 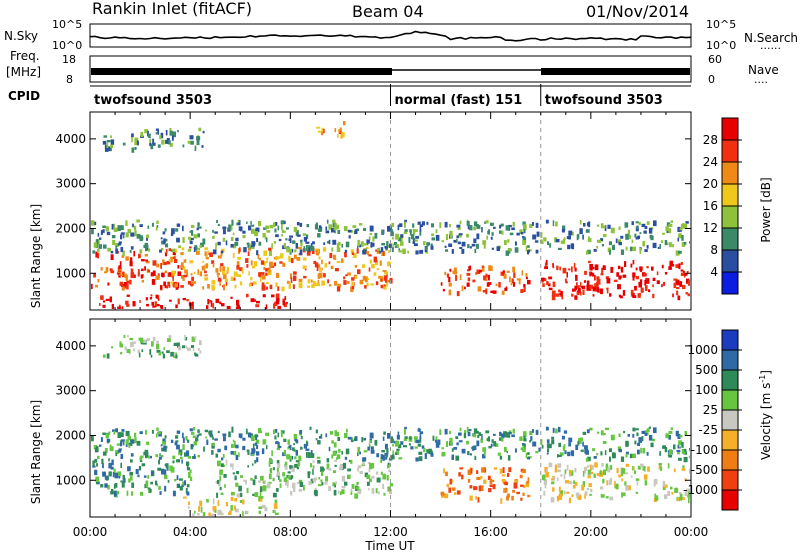 I want to click on date-title: 01/Nov/2014, so click(x=637, y=11).